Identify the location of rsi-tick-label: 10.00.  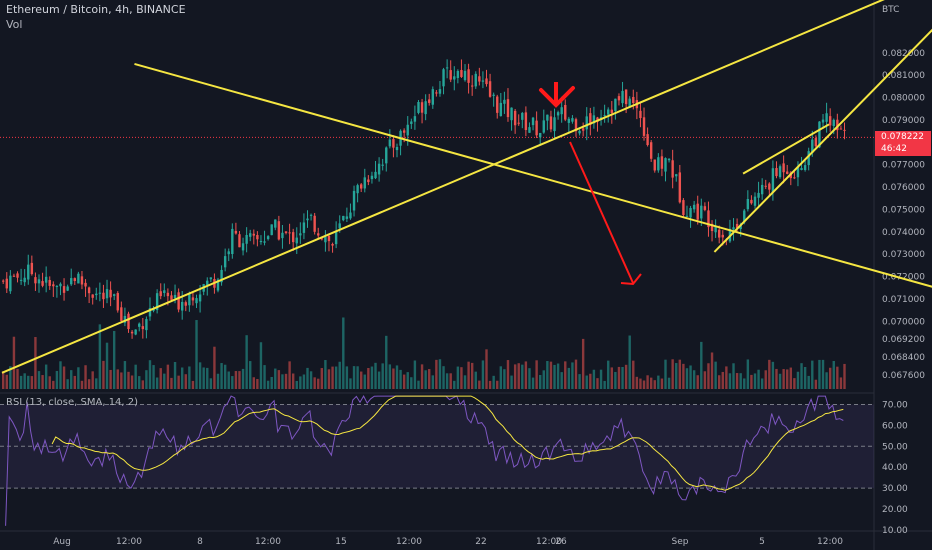
(895, 531).